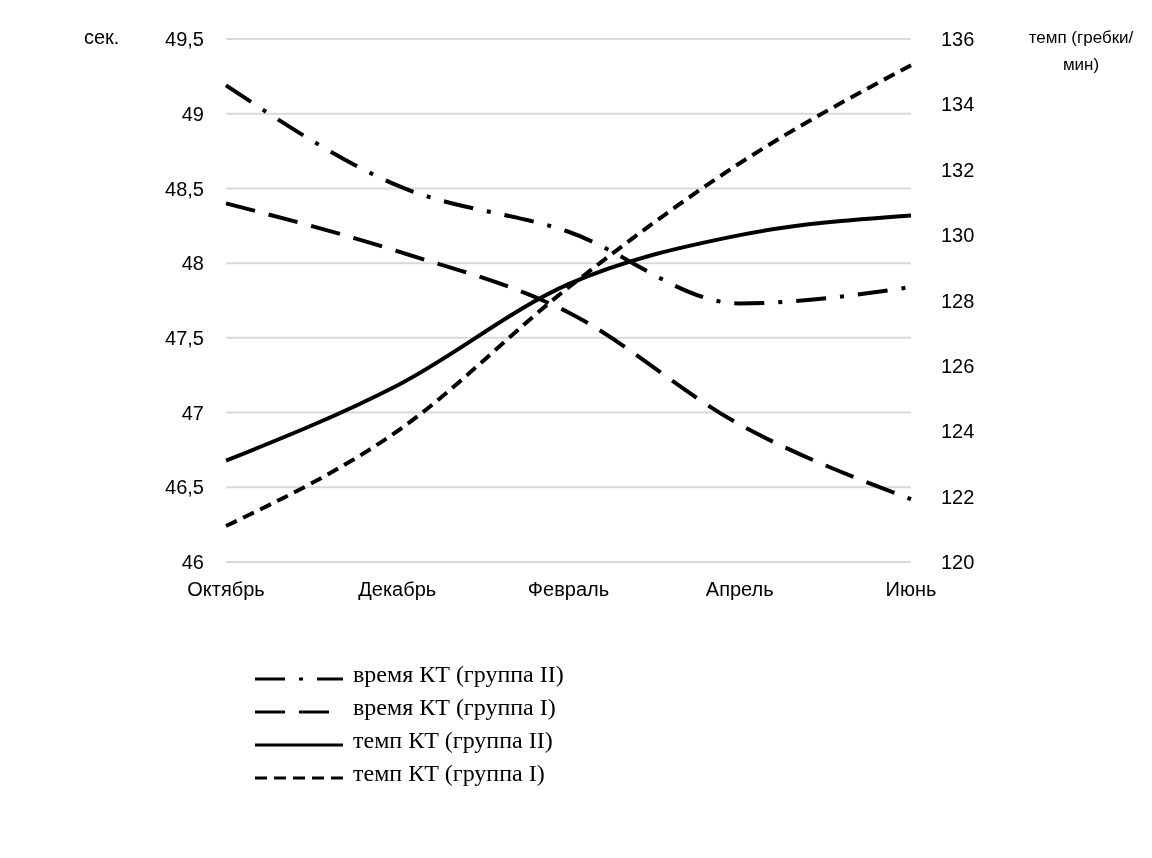 This screenshot has height=858, width=1152. What do you see at coordinates (958, 562) in the screenshot?
I see `y2-tick-label: 120` at bounding box center [958, 562].